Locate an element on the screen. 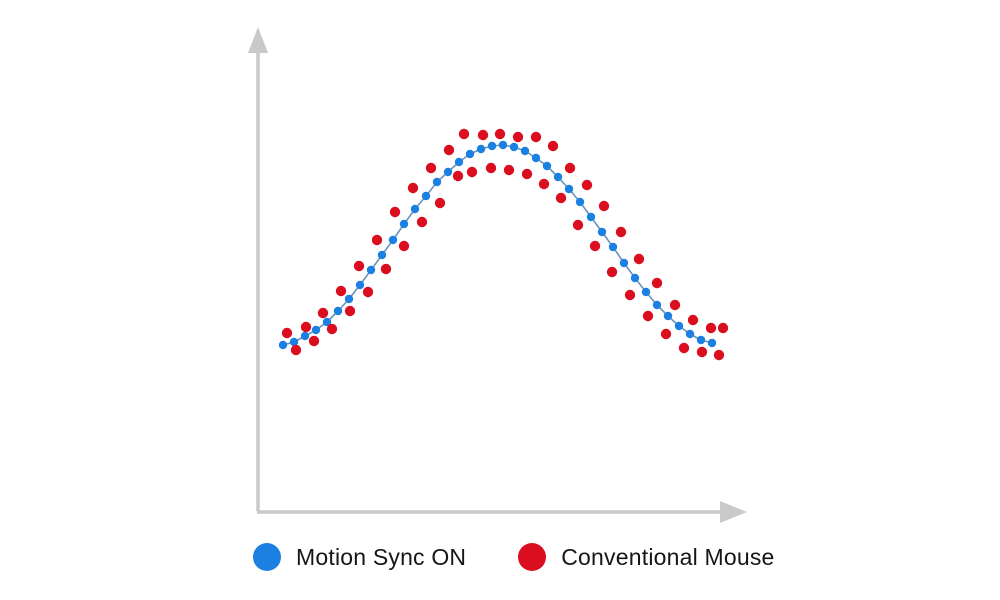 The width and height of the screenshot is (1000, 600). x-axis-arrow-icon is located at coordinates (733, 512).